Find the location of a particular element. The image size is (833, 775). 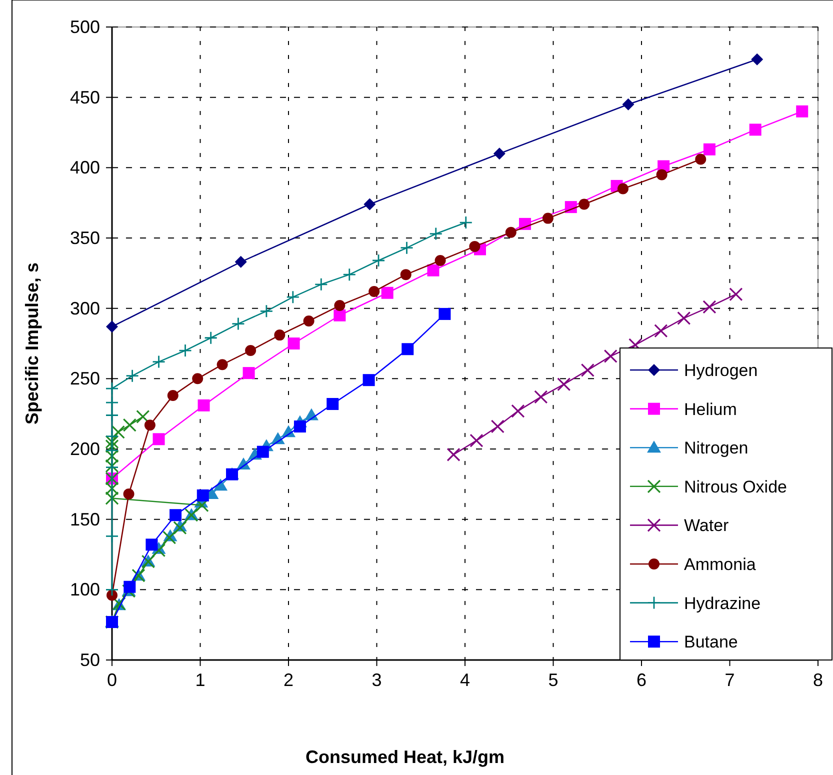

y-tick-label: 250 is located at coordinates (85, 378).